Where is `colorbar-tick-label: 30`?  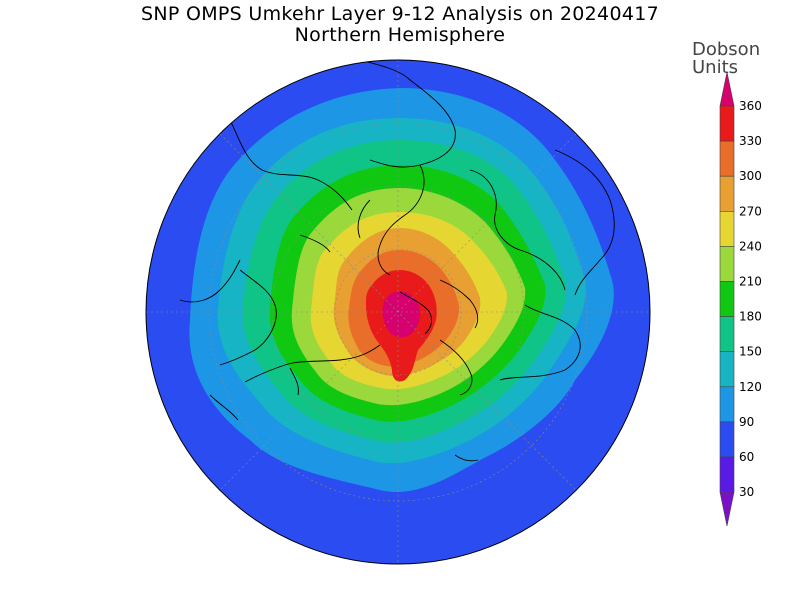 colorbar-tick-label: 30 is located at coordinates (746, 492).